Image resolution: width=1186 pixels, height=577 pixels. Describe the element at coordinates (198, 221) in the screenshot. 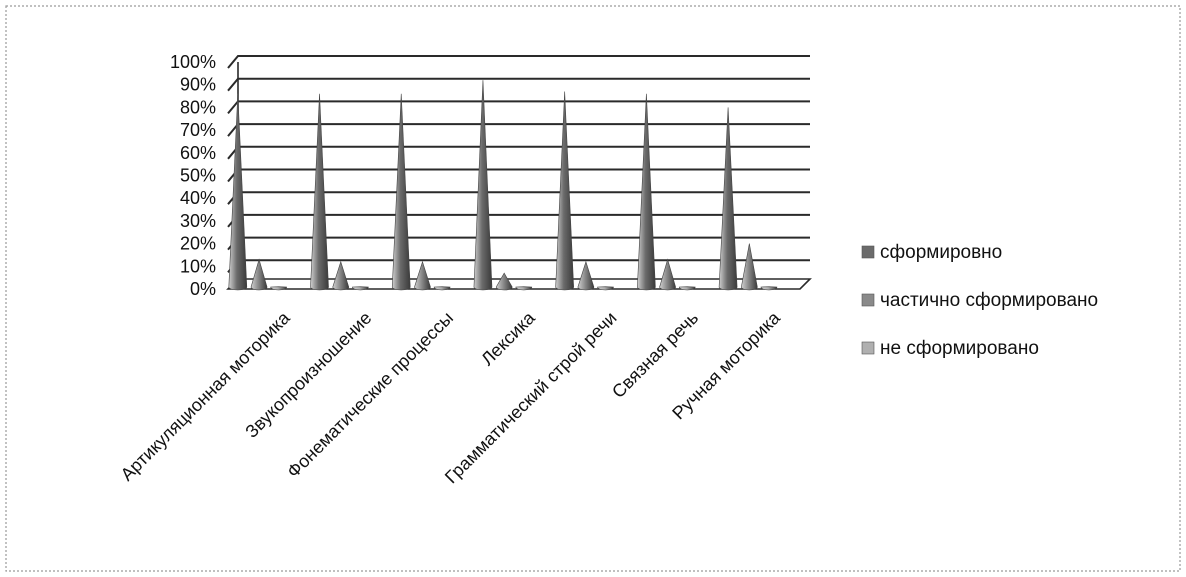

I see `y-tick-label: 30%` at that location.